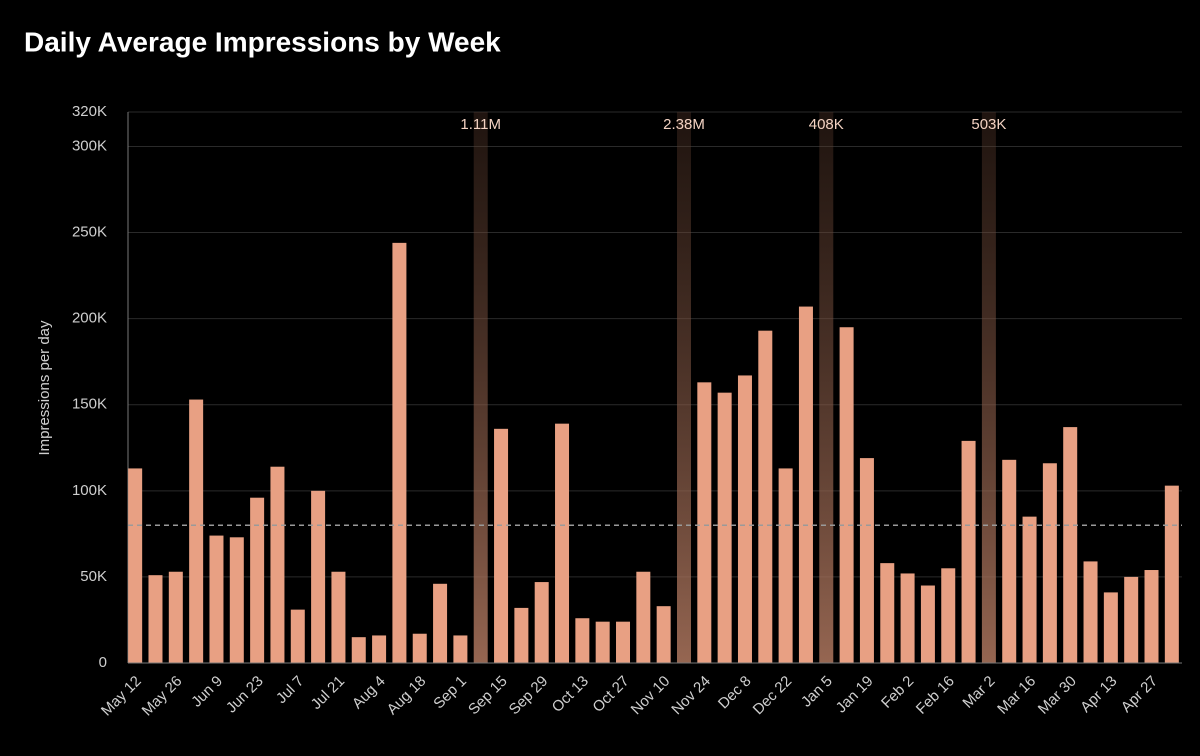  What do you see at coordinates (610, 694) in the screenshot?
I see `x-tick-label: Oct 27` at bounding box center [610, 694].